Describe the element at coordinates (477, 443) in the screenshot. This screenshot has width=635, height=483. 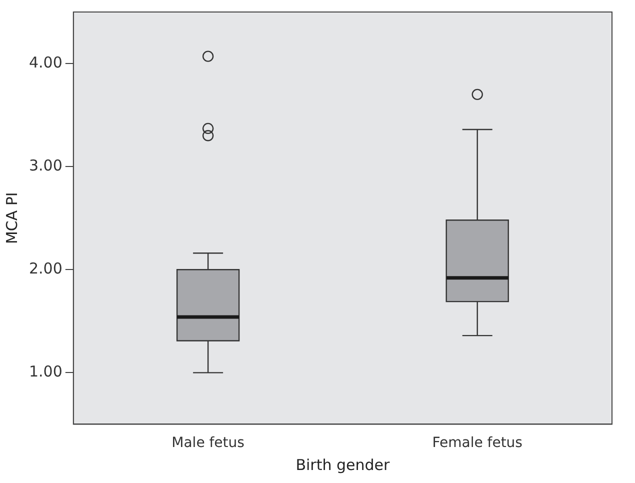
I see `x-tick-label: Female fetus` at that location.